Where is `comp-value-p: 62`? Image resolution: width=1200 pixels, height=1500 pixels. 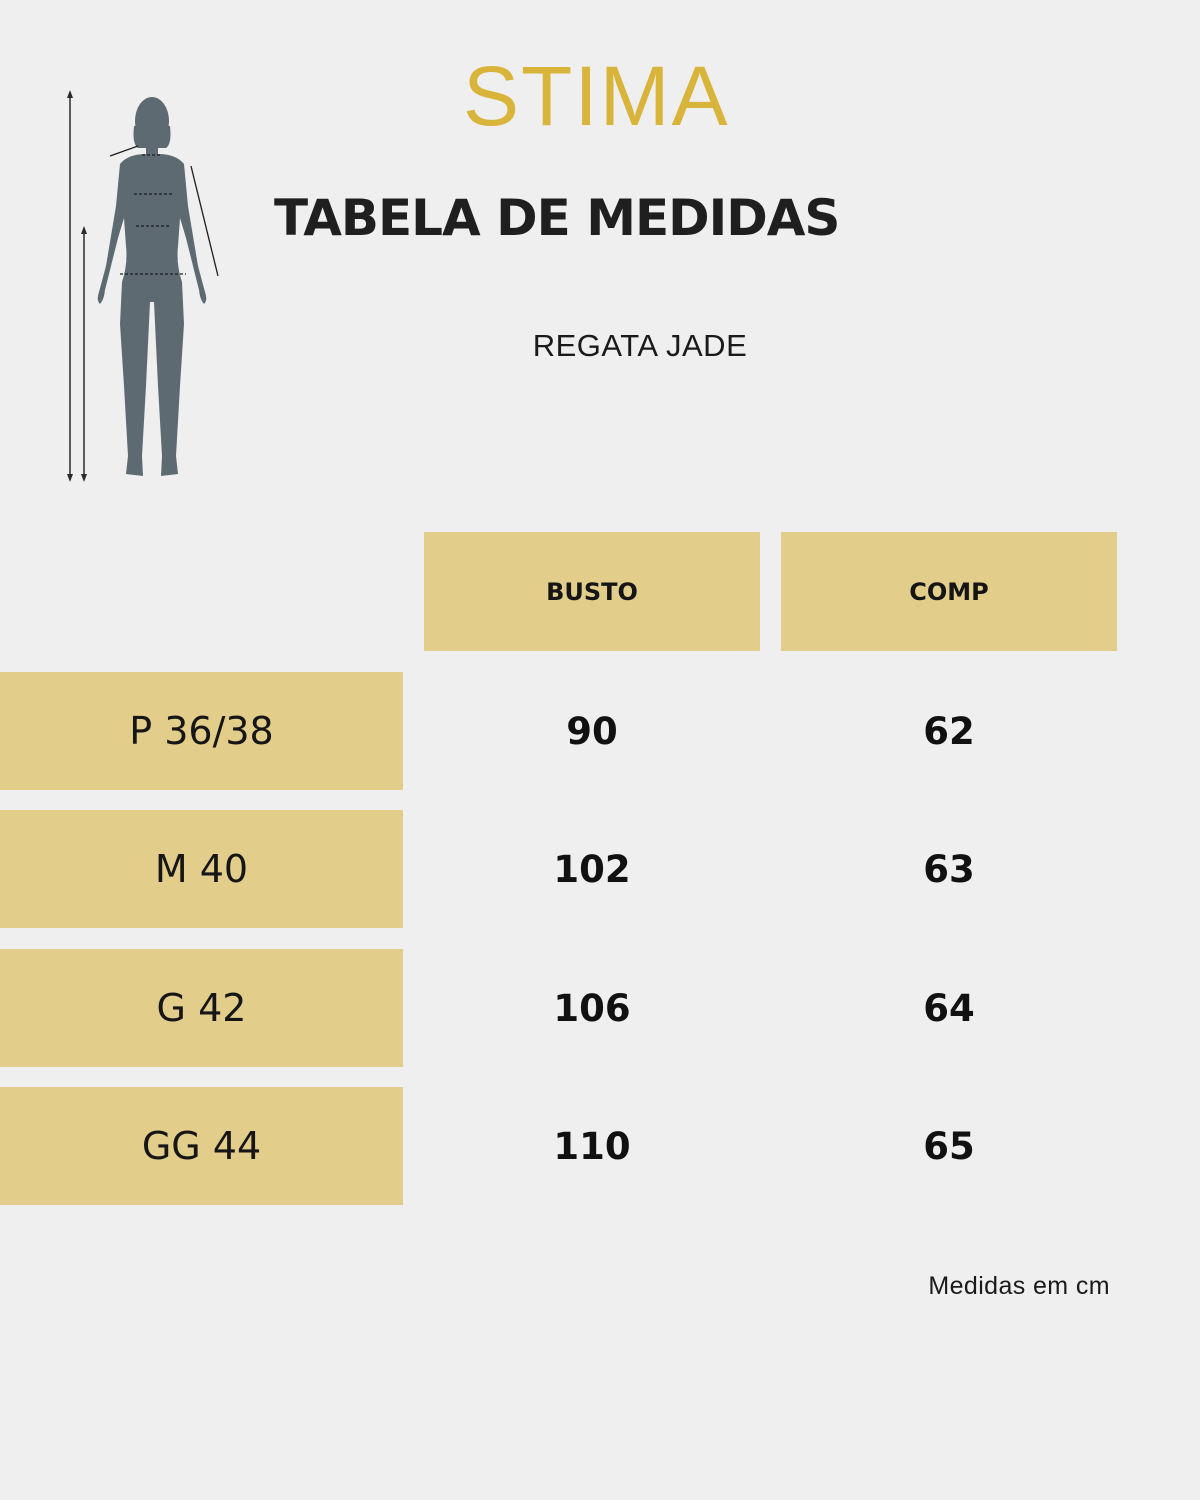 comp-value-p: 62 is located at coordinates (949, 731).